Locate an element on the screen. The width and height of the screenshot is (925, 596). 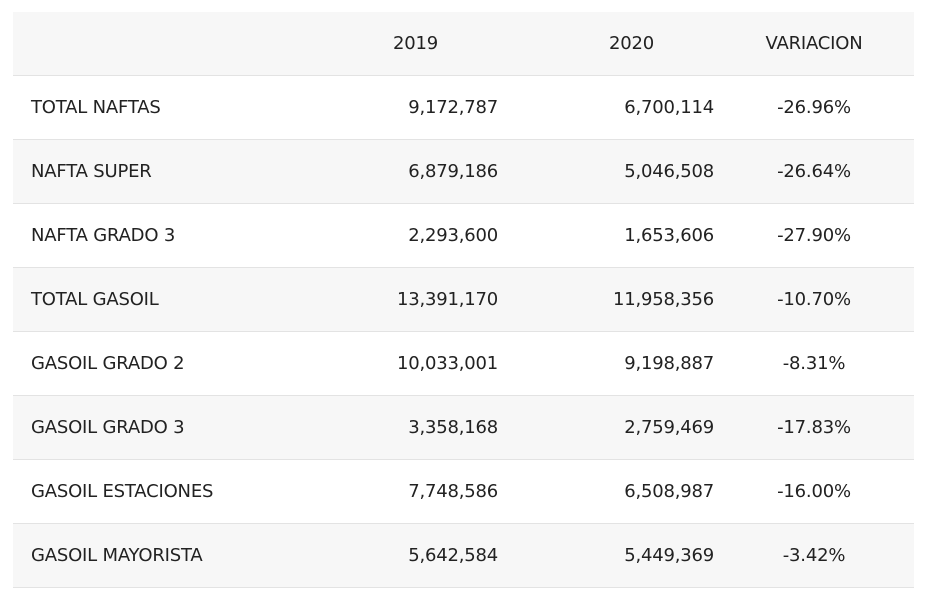
value-2020: 2,759,469 is located at coordinates (669, 427).